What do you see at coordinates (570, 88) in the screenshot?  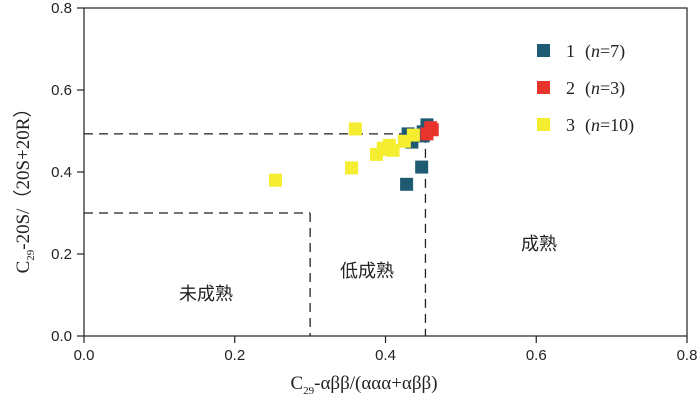 I see `legend-series-name: 2` at bounding box center [570, 88].